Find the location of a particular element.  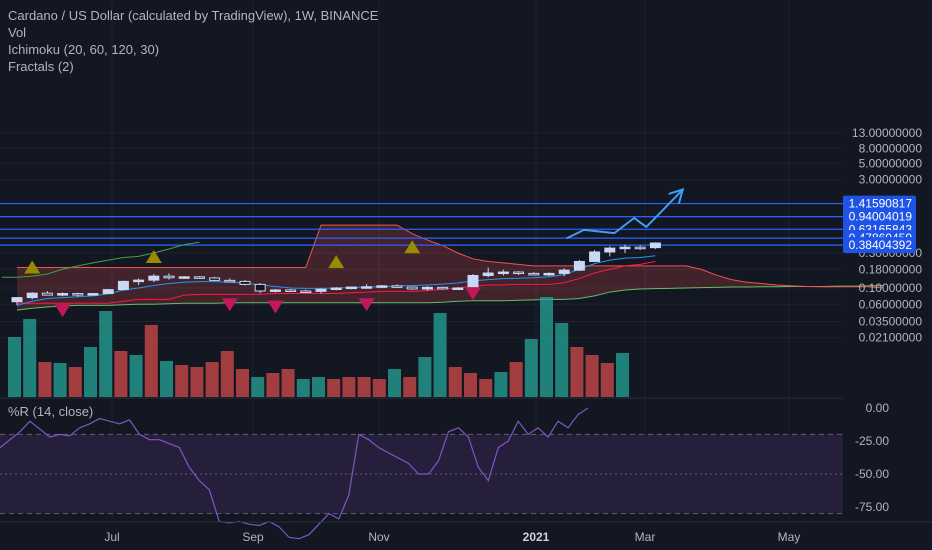

fractal-markers is located at coordinates (252, 279).